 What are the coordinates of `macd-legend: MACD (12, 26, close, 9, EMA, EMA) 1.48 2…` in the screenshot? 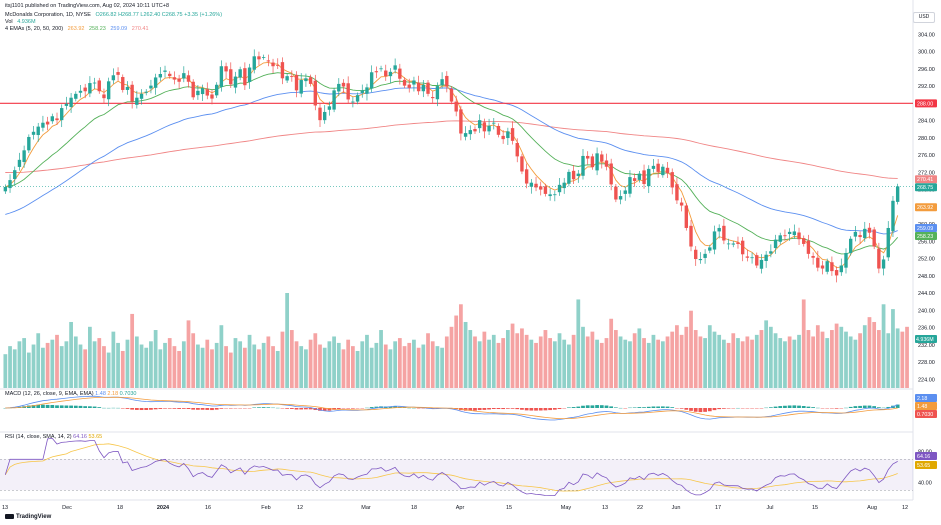 It's located at (71, 394).